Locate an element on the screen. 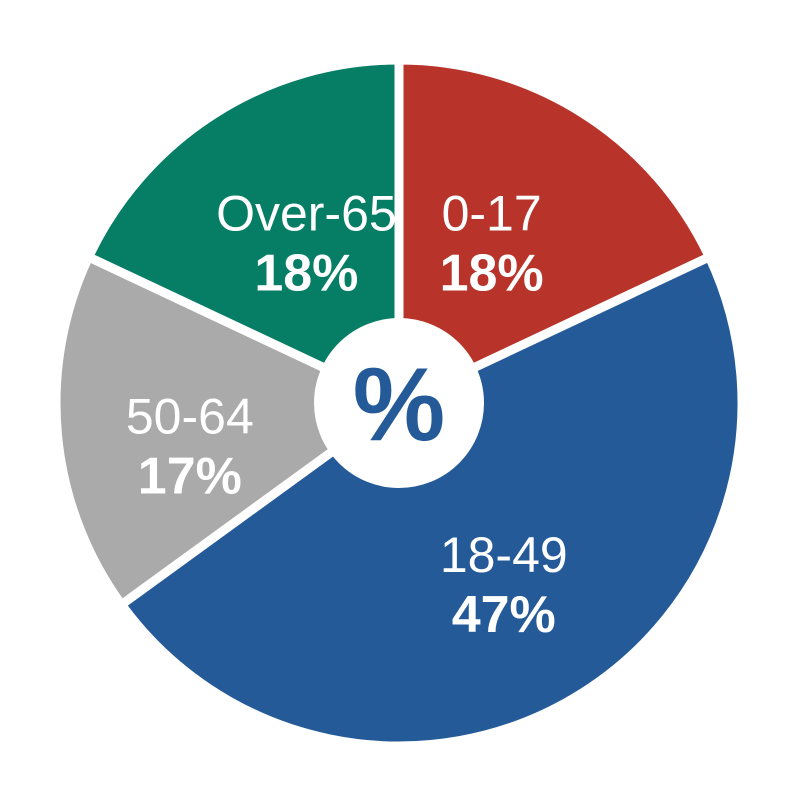  slice-value-label-50-64: 17% is located at coordinates (190, 476).